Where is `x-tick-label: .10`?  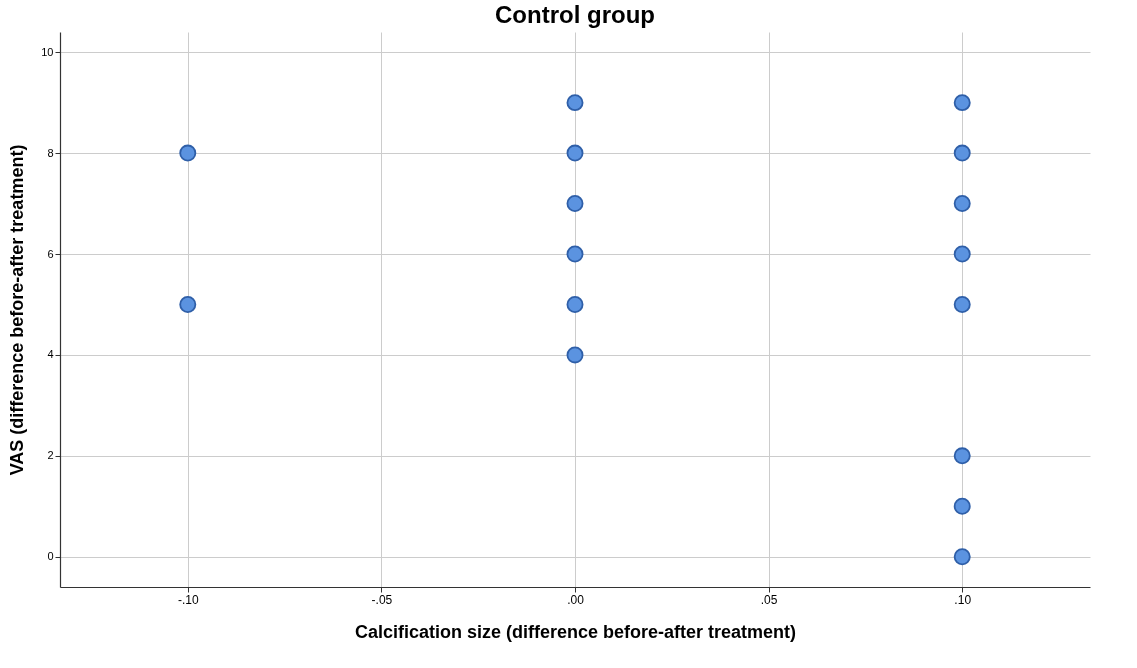 x-tick-label: .10 is located at coordinates (963, 599).